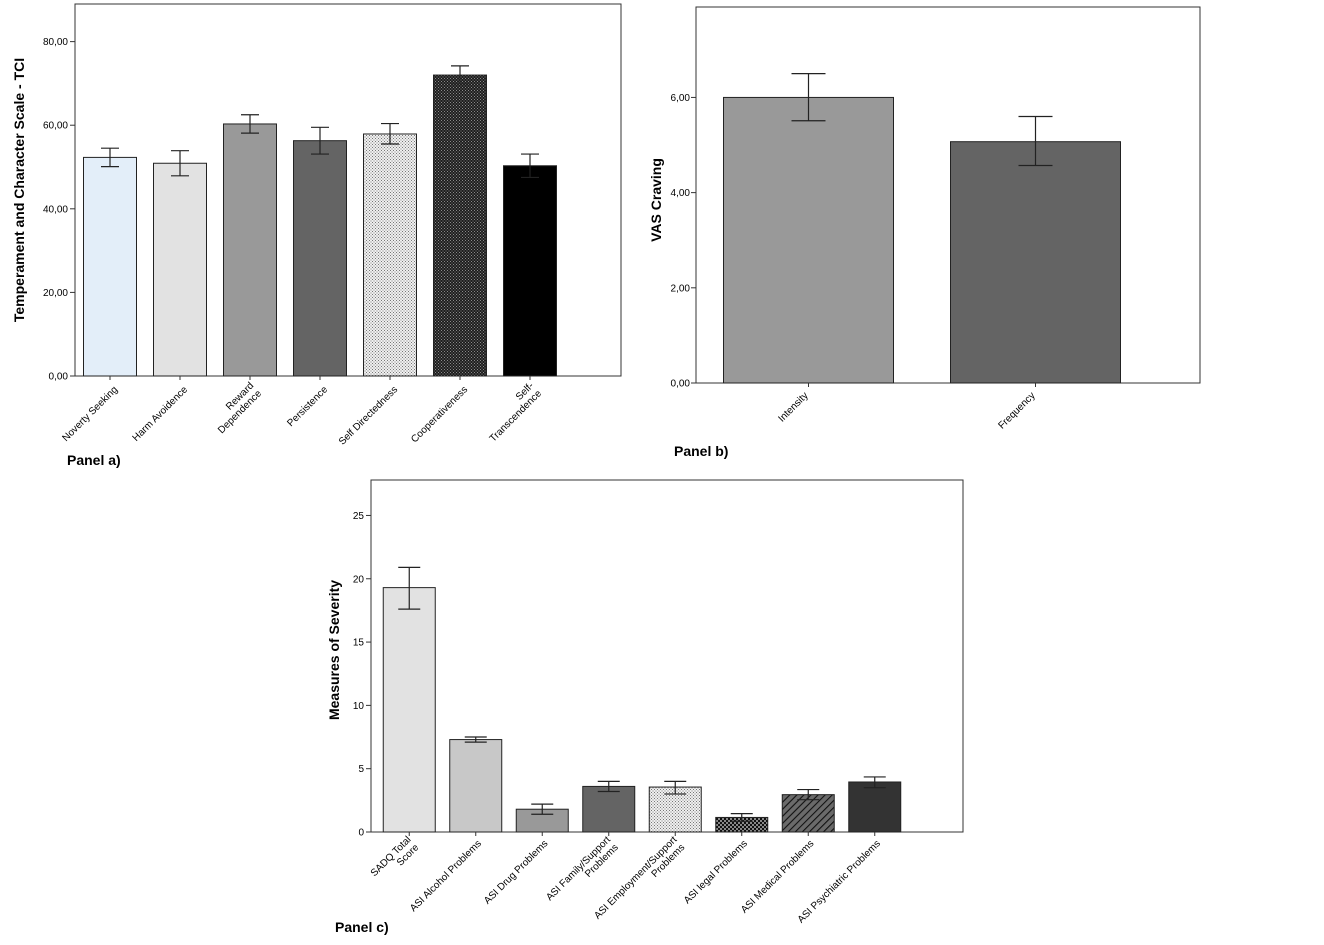  Describe the element at coordinates (59, 377) in the screenshot. I see `a-ytick-label: 0,00` at that location.